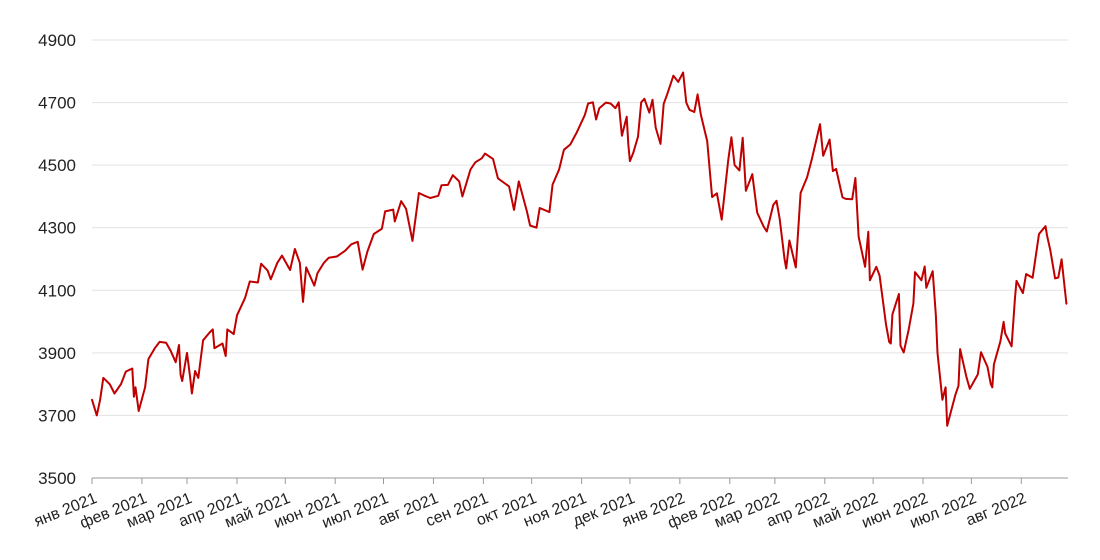  I want to click on y-tick-label: 4700, so click(57, 103).